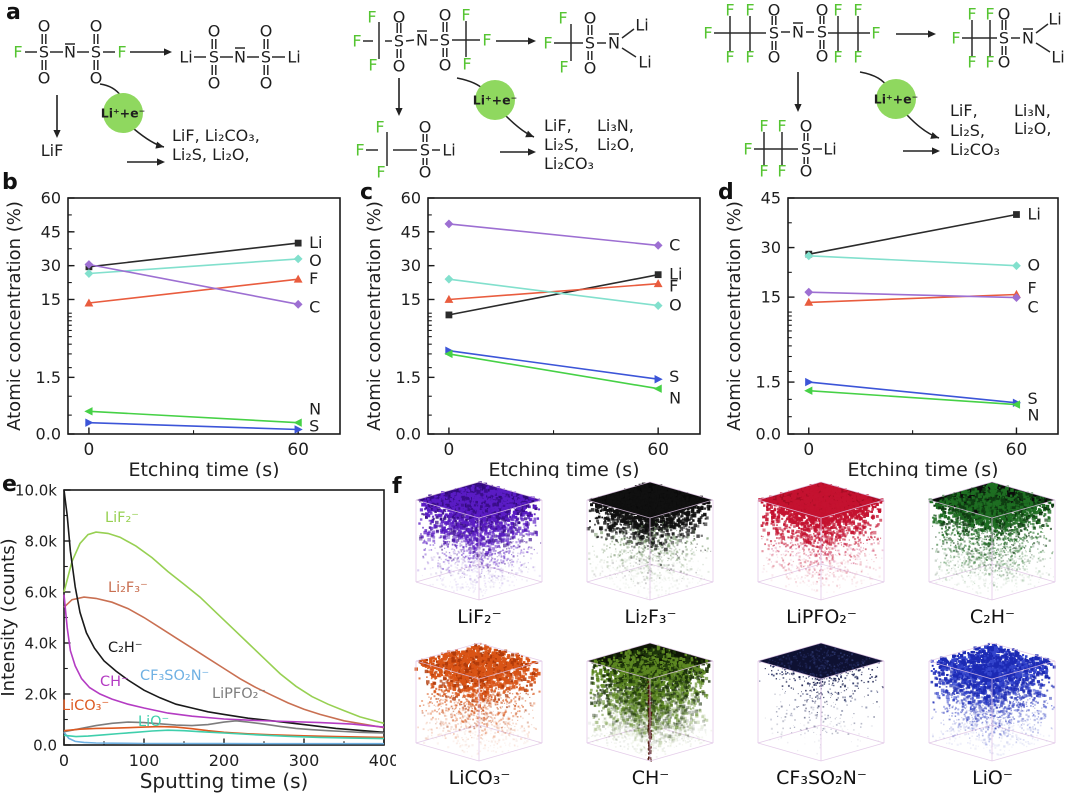  Describe the element at coordinates (821, 617) in the screenshot. I see `cube-label: LiPFO₂⁻` at that location.